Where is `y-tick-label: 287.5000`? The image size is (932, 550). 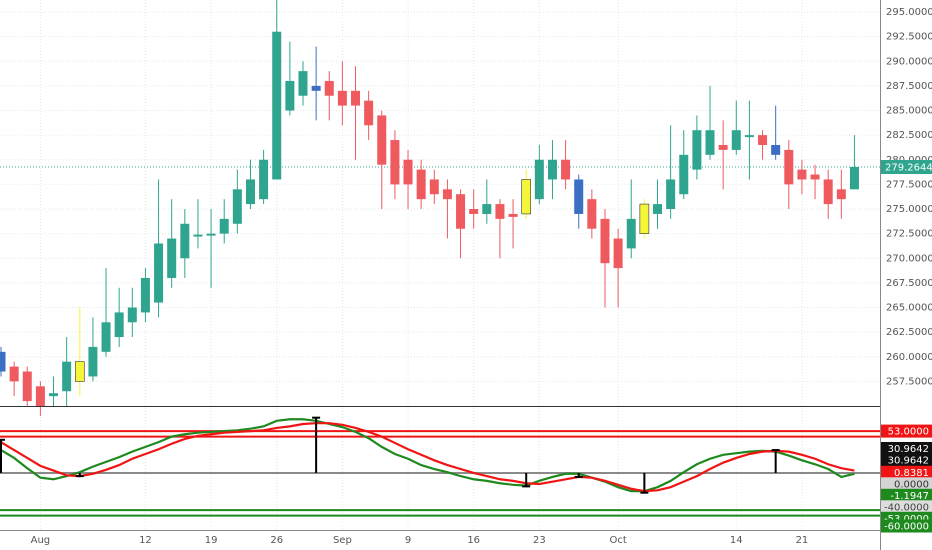
y-tick-label: 287.5000 is located at coordinates (909, 86).